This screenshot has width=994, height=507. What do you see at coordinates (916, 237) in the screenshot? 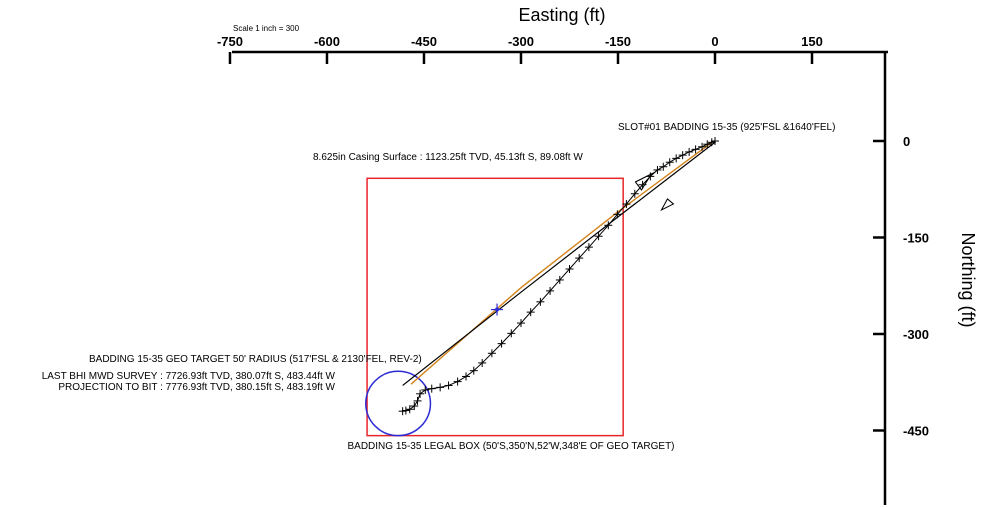
I see `y-tick-label: -150` at bounding box center [916, 237].